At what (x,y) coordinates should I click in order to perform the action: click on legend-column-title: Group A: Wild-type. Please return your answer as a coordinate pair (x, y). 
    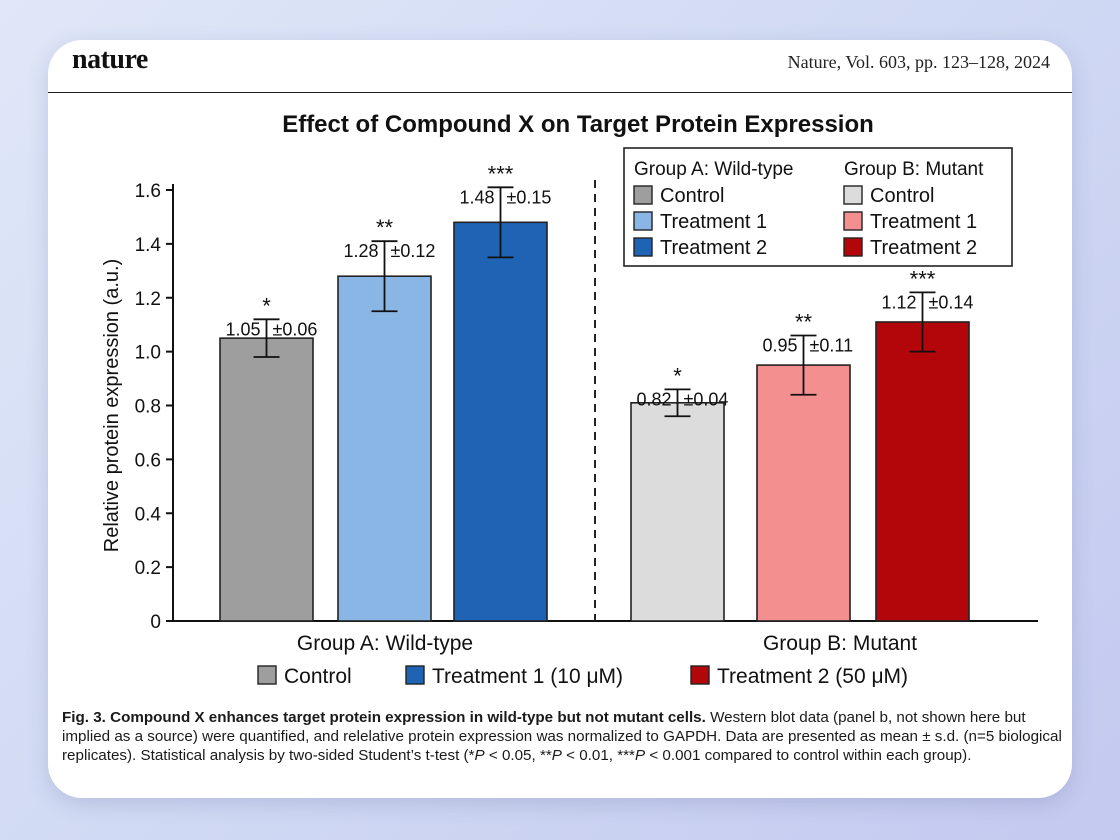
    Looking at the image, I should click on (713, 169).